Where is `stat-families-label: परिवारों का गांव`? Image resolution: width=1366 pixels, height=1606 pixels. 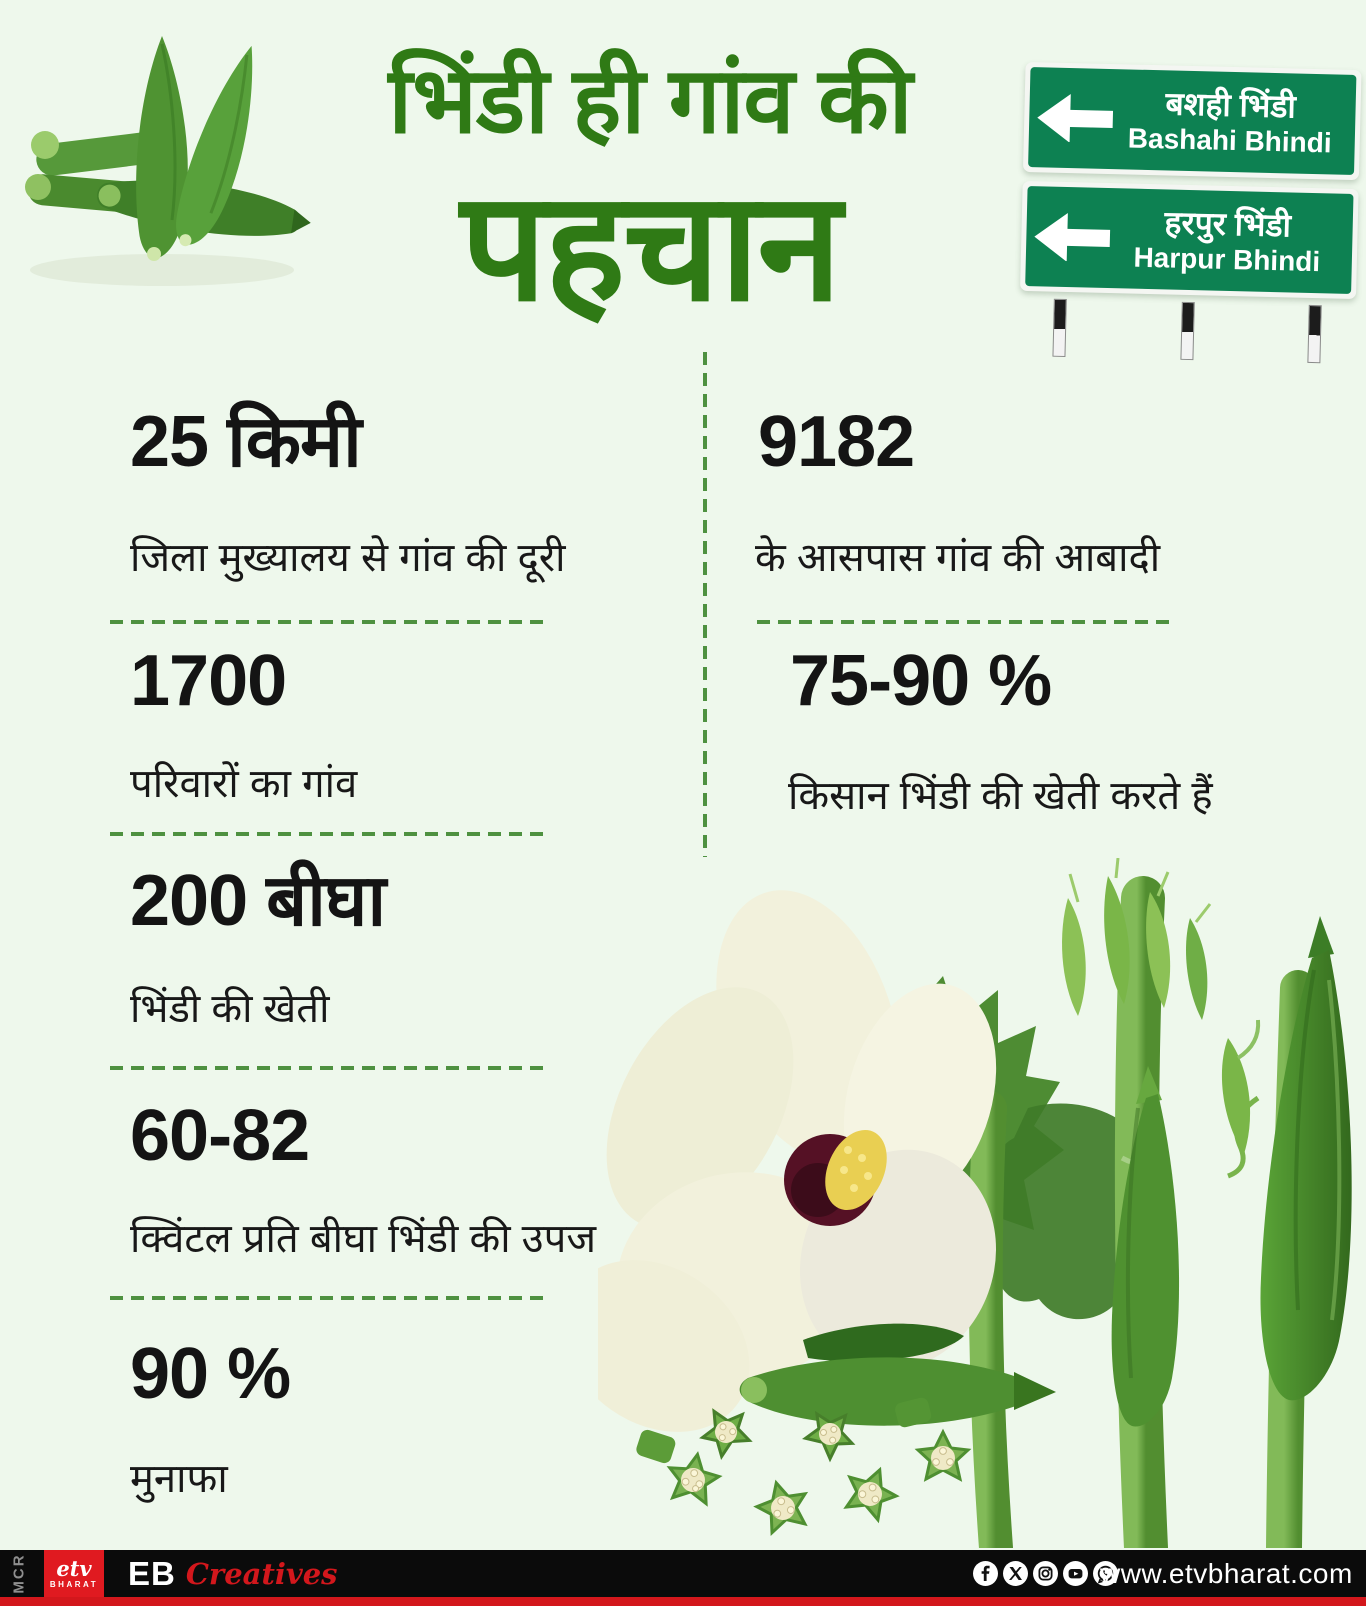 stat-families-label: परिवारों का गांव is located at coordinates (244, 784).